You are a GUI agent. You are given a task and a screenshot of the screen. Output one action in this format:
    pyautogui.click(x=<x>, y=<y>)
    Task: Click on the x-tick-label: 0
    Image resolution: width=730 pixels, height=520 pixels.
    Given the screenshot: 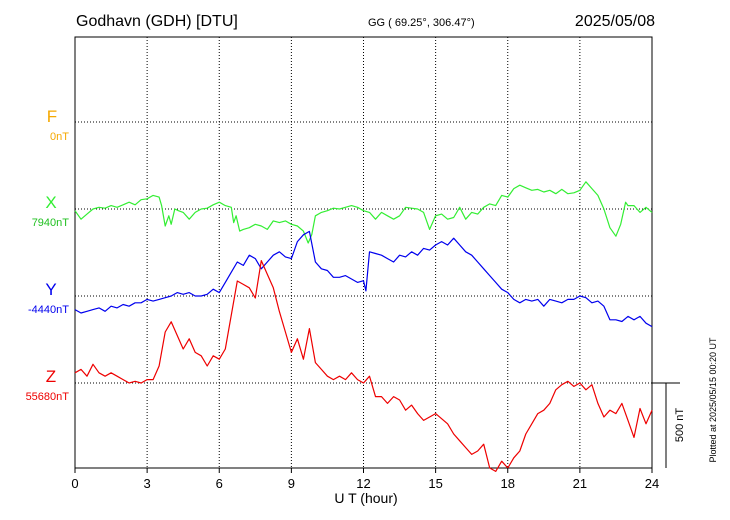 What is the action you would take?
    pyautogui.click(x=74, y=483)
    